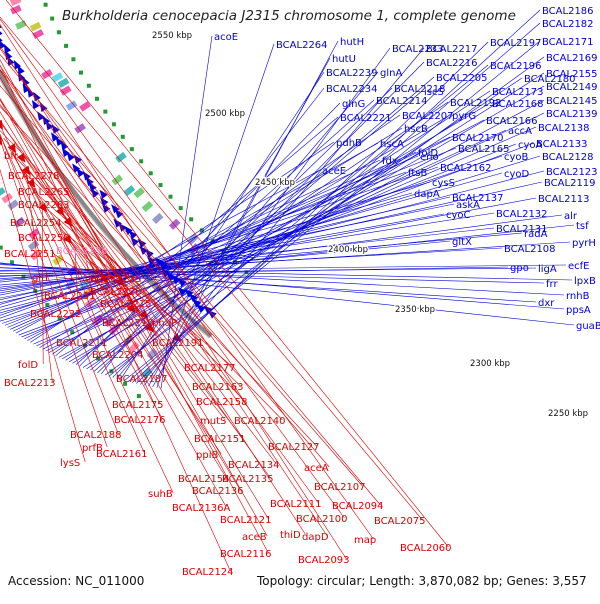  I want to click on forward-gene-label: gltX, so click(462, 242).